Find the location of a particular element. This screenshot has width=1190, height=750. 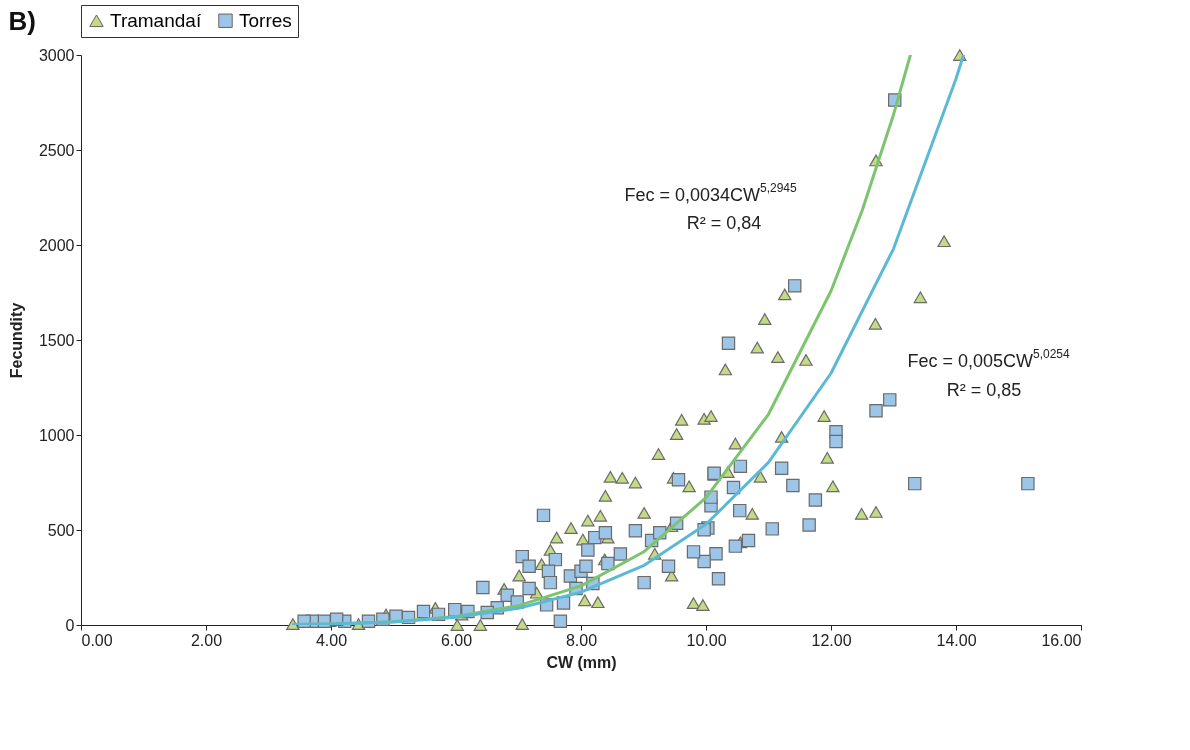

y-tick-label: 500 is located at coordinates (61, 530).